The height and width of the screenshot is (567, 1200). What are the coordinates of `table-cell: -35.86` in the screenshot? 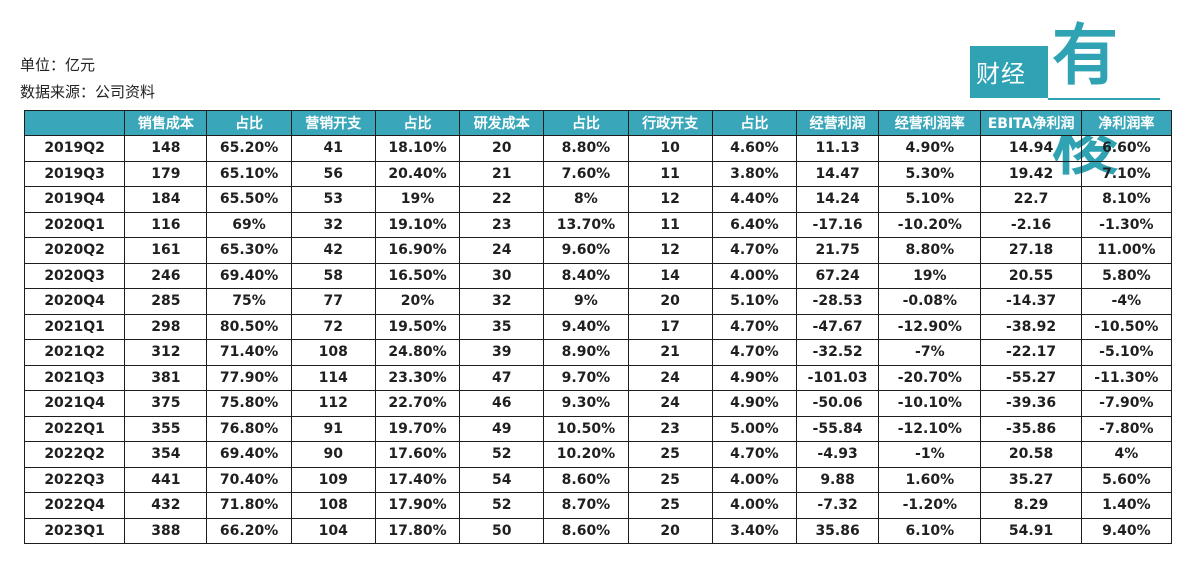 It's located at (1031, 428).